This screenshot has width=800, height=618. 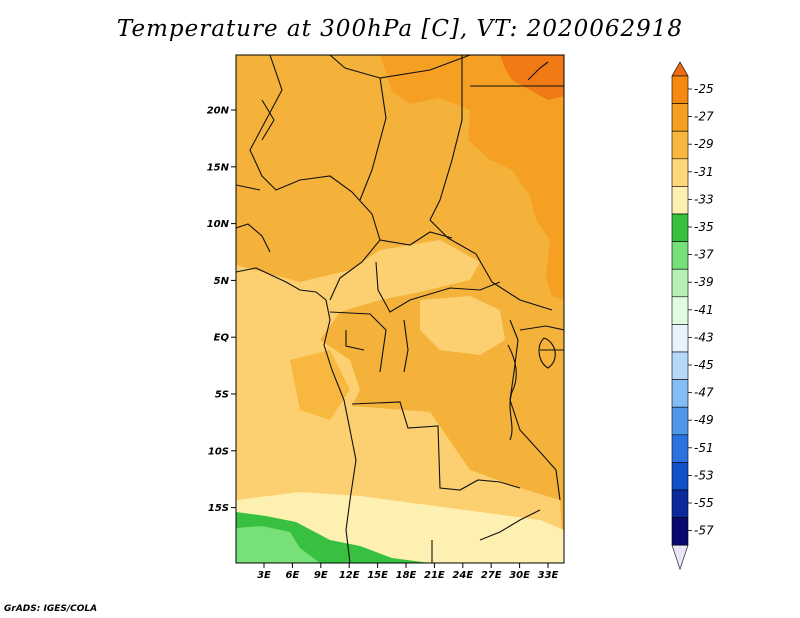 I want to click on coastline, so click(x=296, y=415).